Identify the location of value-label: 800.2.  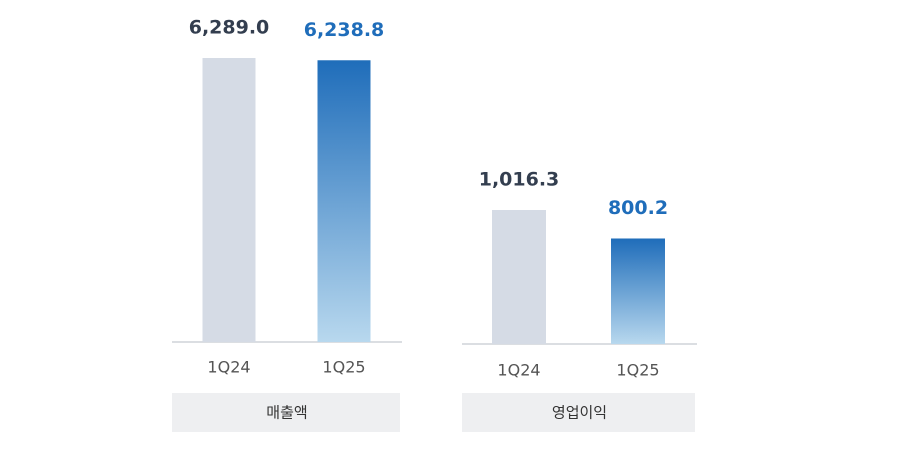
(638, 208).